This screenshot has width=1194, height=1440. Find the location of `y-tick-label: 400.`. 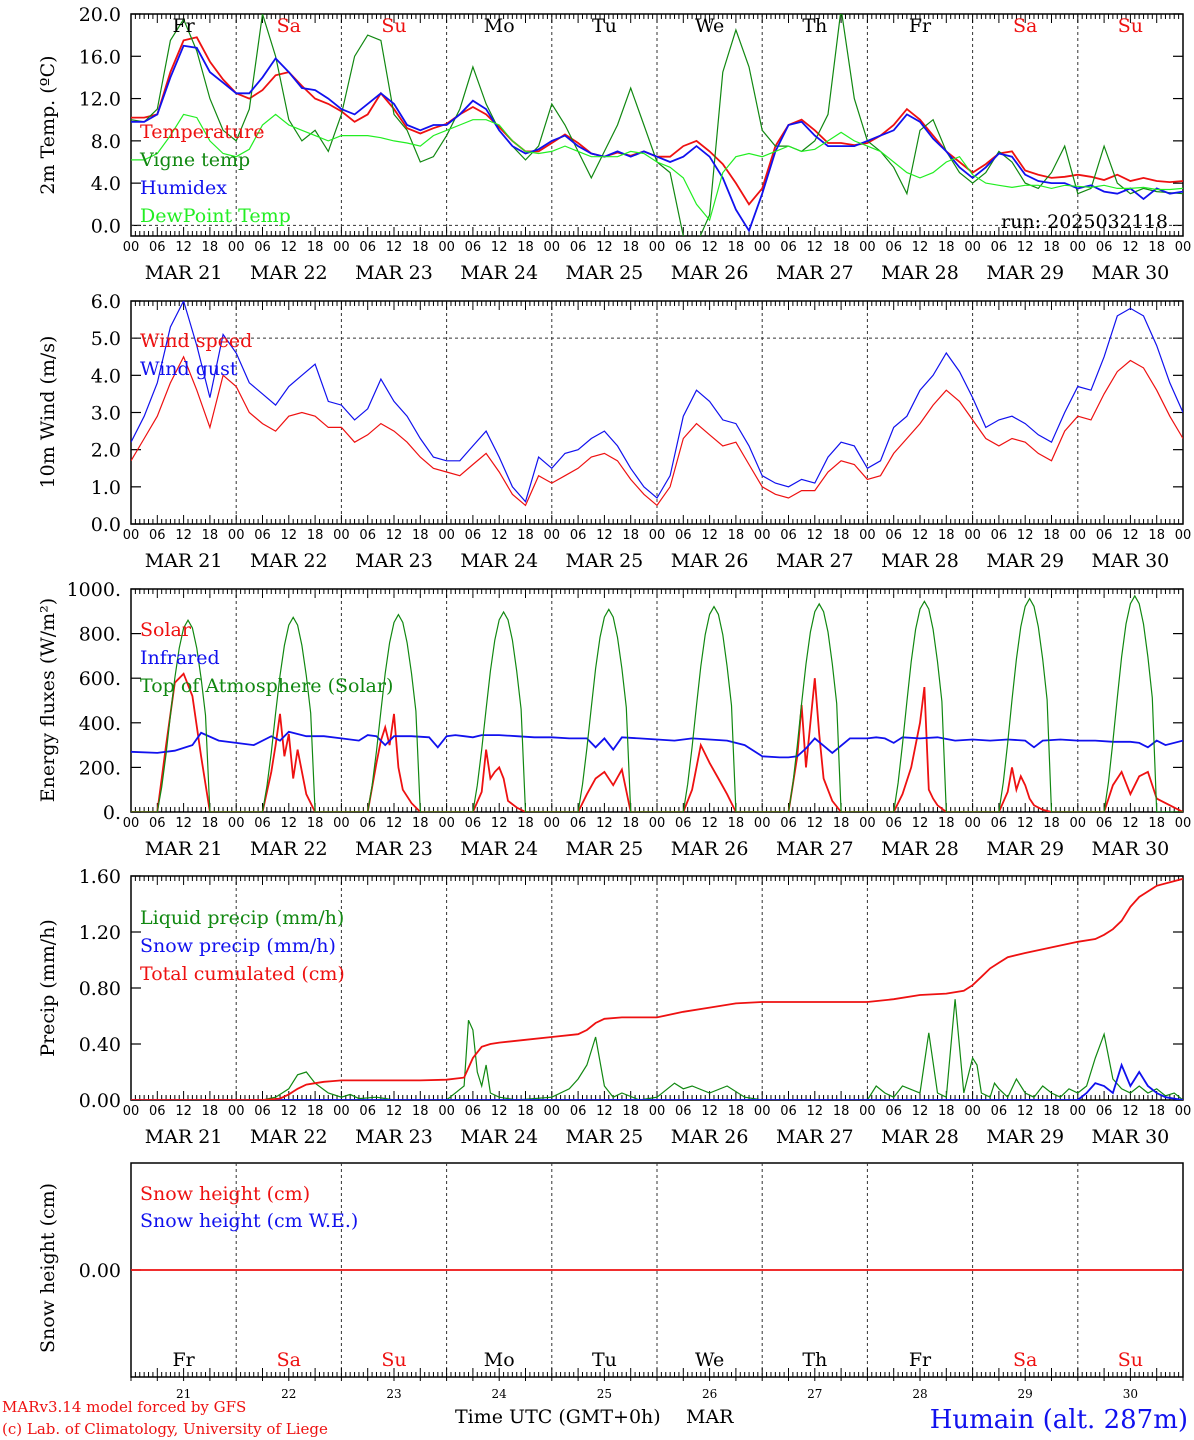

y-tick-label: 400. is located at coordinates (100, 724).